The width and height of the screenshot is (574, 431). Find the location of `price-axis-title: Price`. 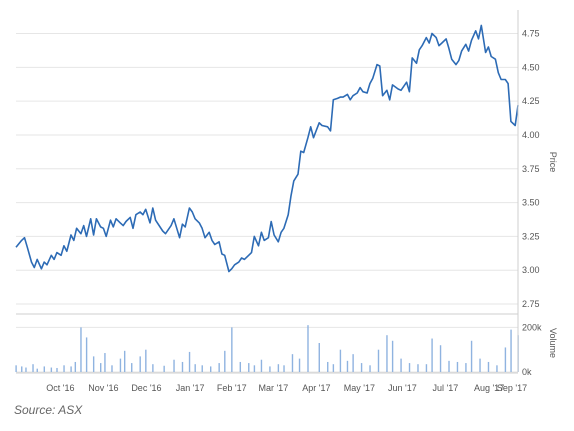

price-axis-title: Price is located at coordinates (553, 162).